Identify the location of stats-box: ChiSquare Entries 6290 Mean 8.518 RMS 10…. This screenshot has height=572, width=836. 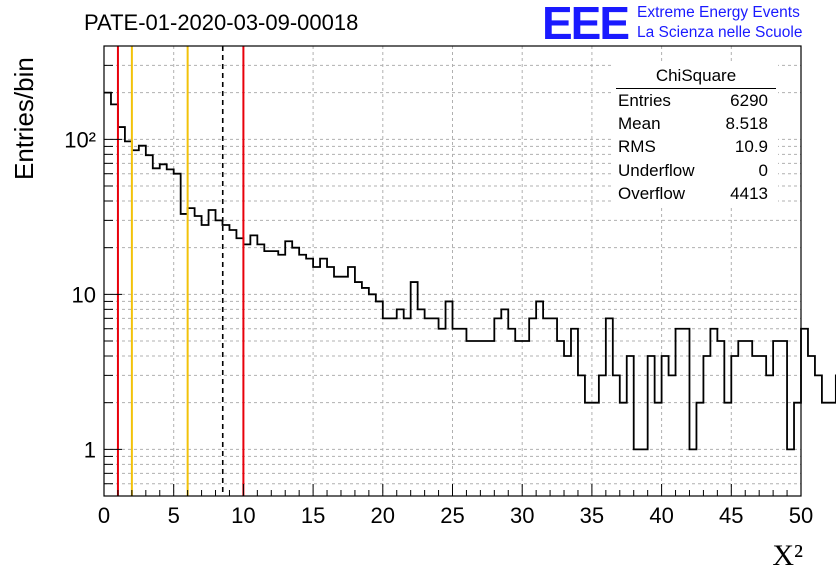
(695, 134).